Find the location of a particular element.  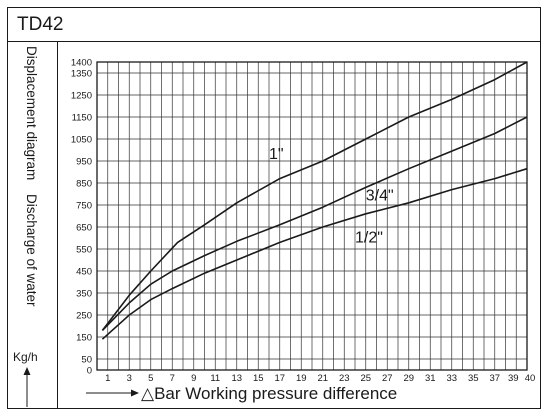

x-tick-label: 39 is located at coordinates (513, 378).